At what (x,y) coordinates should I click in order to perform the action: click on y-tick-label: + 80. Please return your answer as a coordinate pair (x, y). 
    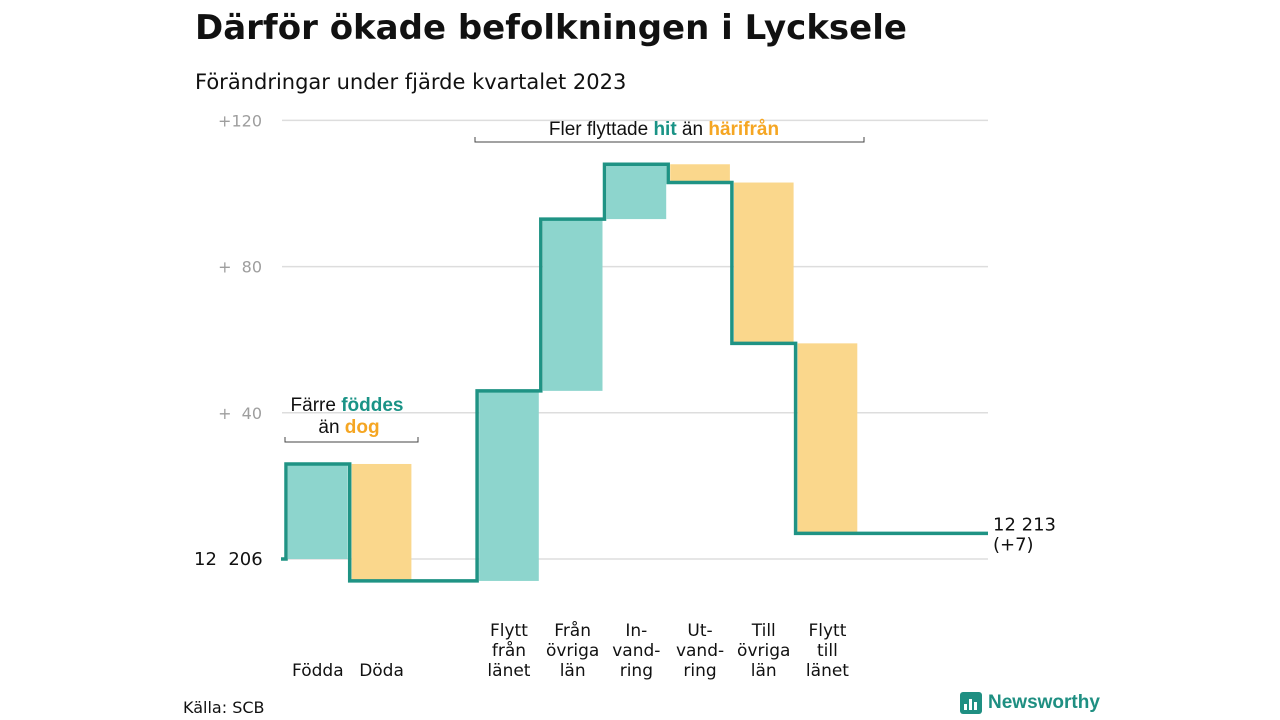
    Looking at the image, I should click on (240, 267).